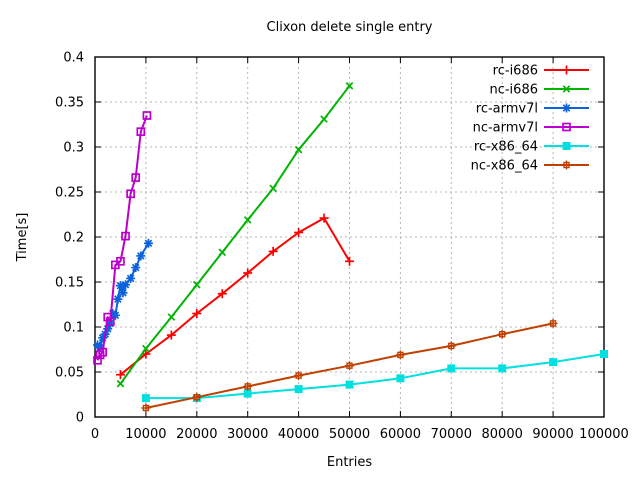 The height and width of the screenshot is (480, 640). Describe the element at coordinates (80, 418) in the screenshot. I see `y-tick-label: 0` at that location.